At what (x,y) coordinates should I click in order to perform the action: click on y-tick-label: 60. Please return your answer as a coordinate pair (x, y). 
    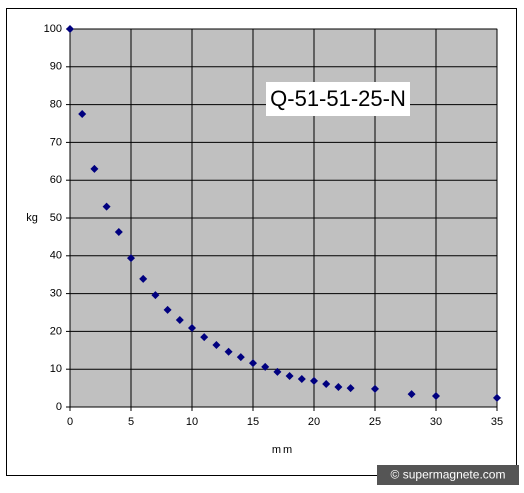
    Looking at the image, I should click on (56, 180).